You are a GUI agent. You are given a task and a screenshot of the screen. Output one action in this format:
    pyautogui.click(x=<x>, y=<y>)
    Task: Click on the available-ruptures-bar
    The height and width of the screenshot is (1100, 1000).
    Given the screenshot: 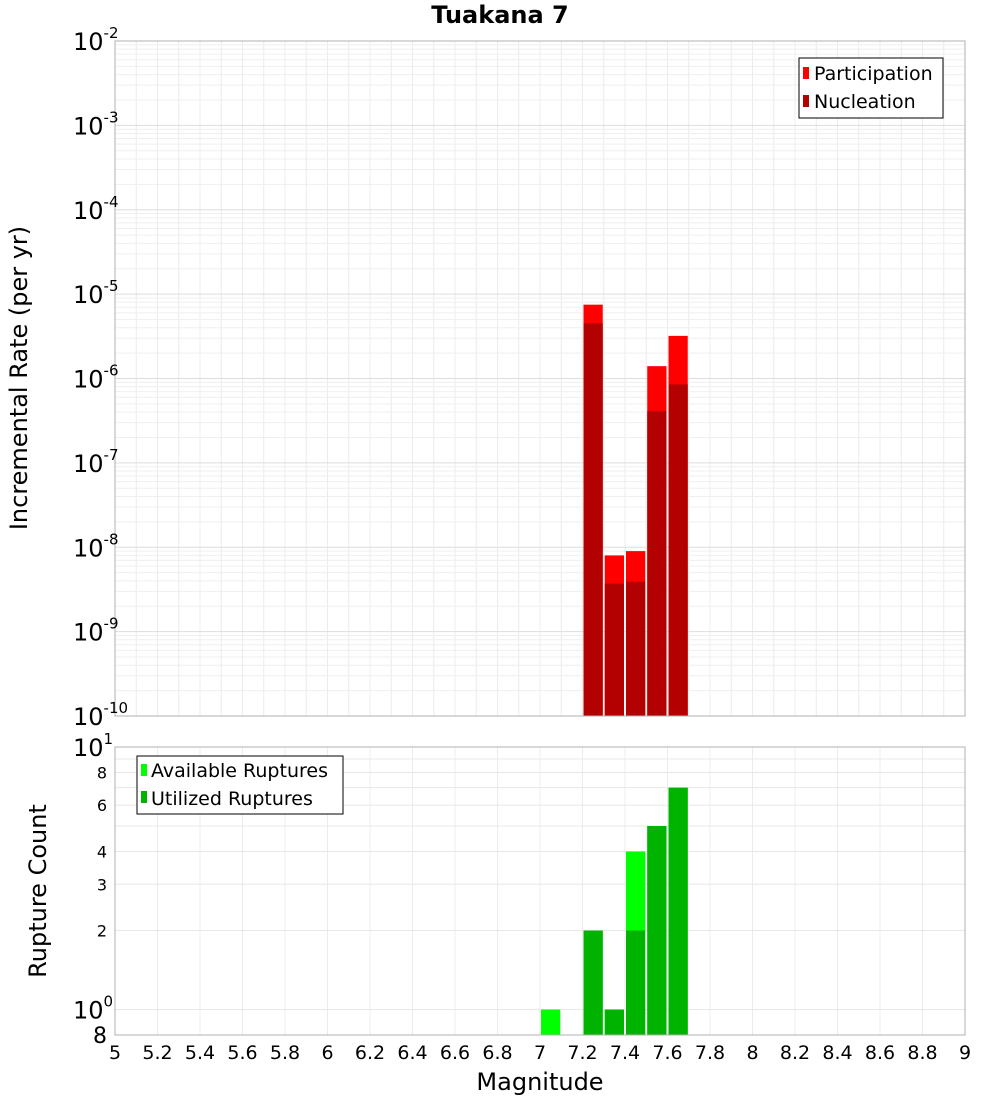 What is the action you would take?
    pyautogui.click(x=551, y=1022)
    